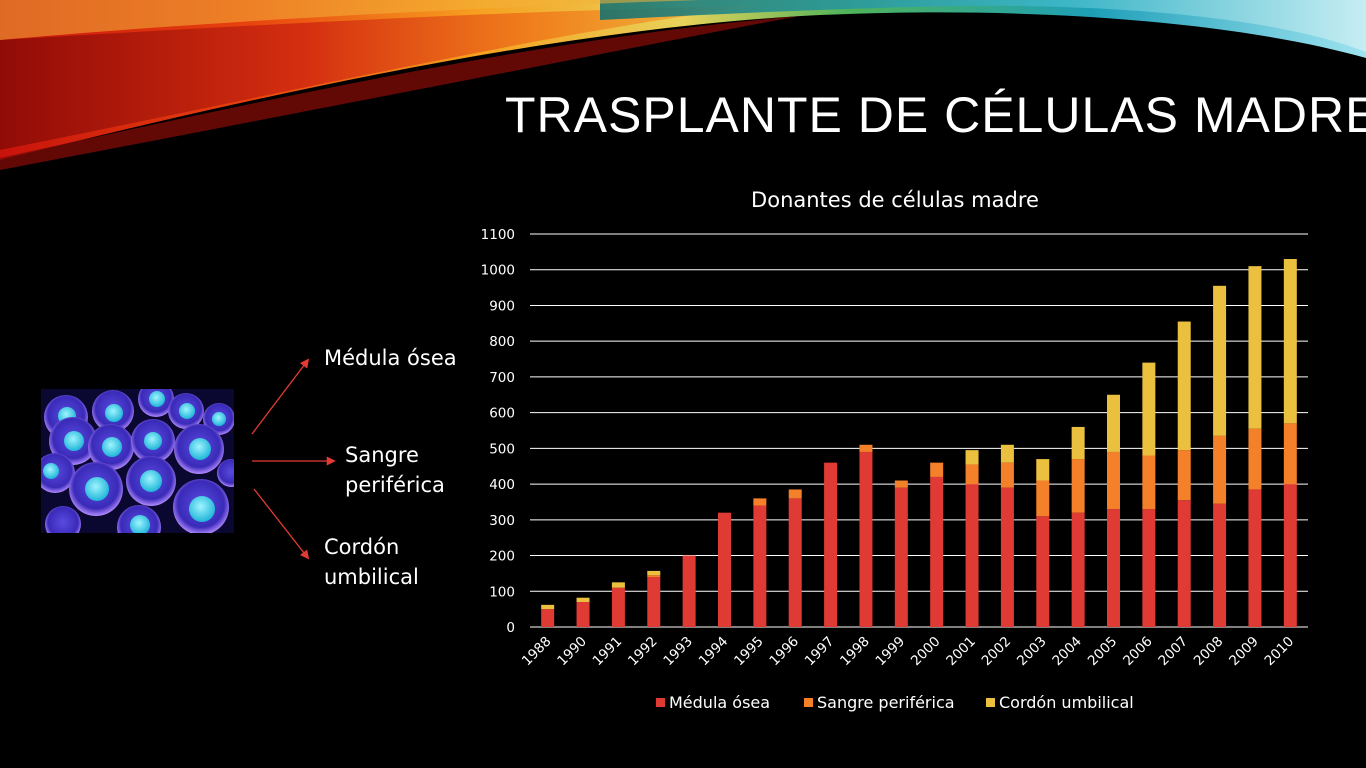 The width and height of the screenshot is (1366, 768). What do you see at coordinates (855, 652) in the screenshot?
I see `x-tick-label: 1998` at bounding box center [855, 652].